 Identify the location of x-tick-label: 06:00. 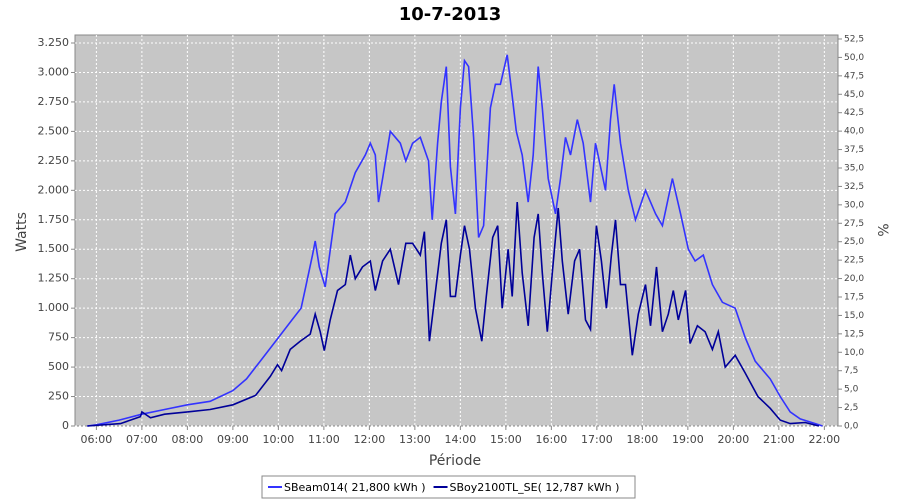
(97, 439).